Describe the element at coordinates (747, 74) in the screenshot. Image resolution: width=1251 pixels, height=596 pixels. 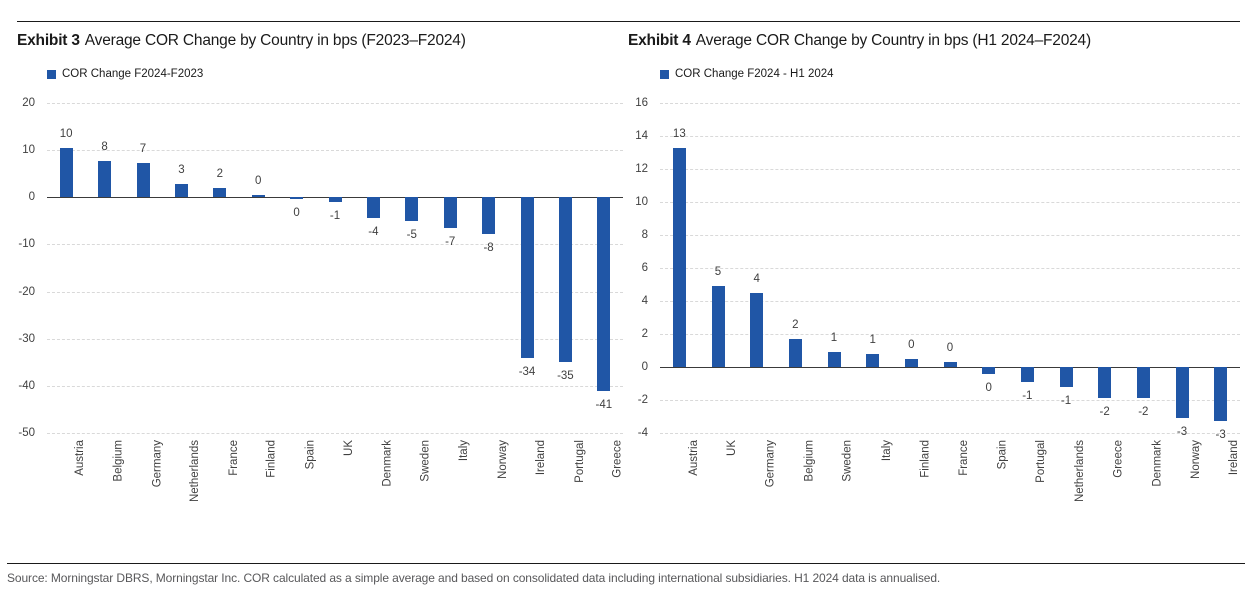
I see `legend: COR Change F2024 - H1 2024` at that location.